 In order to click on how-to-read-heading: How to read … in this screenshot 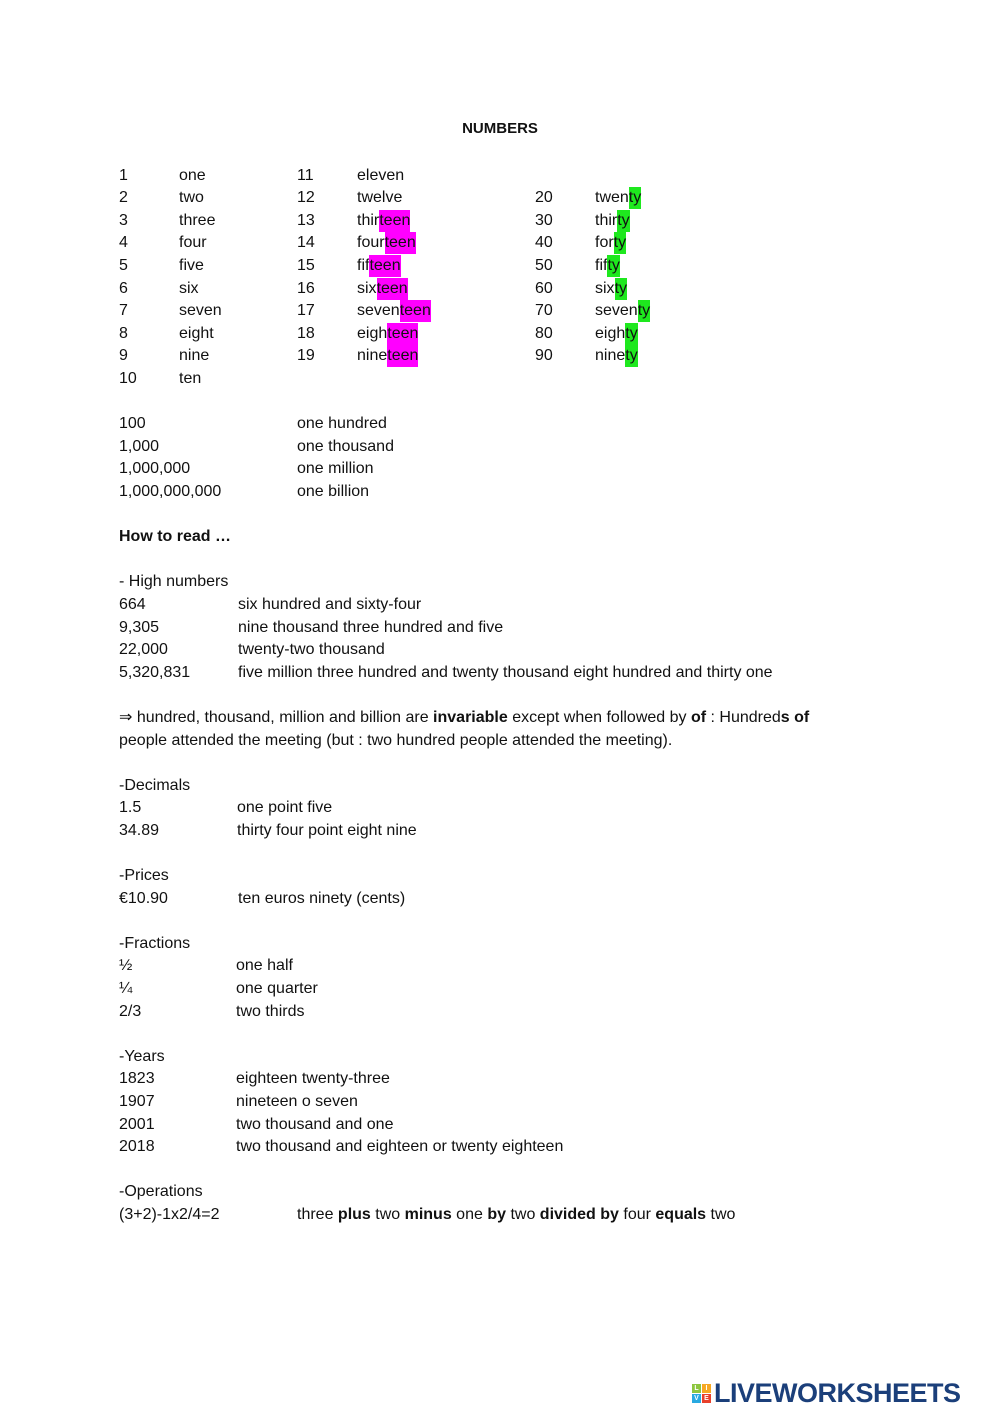, I will do `click(175, 537)`.